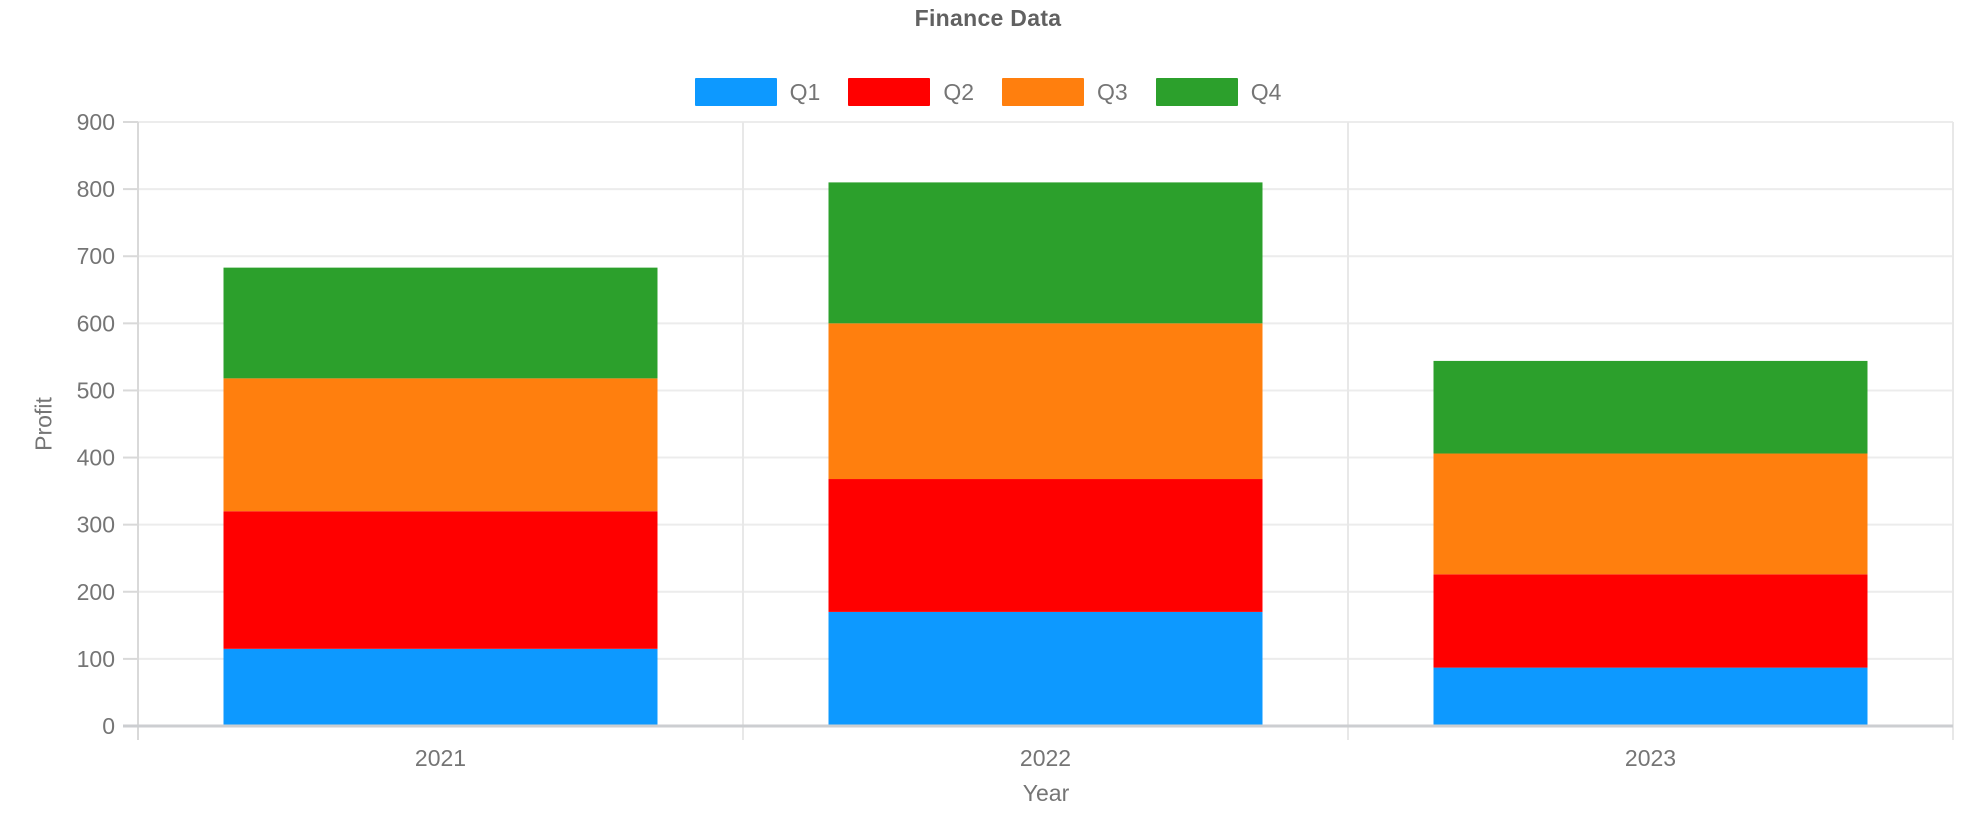 The height and width of the screenshot is (830, 1976). What do you see at coordinates (96, 256) in the screenshot?
I see `y-tick-label-700: 700` at bounding box center [96, 256].